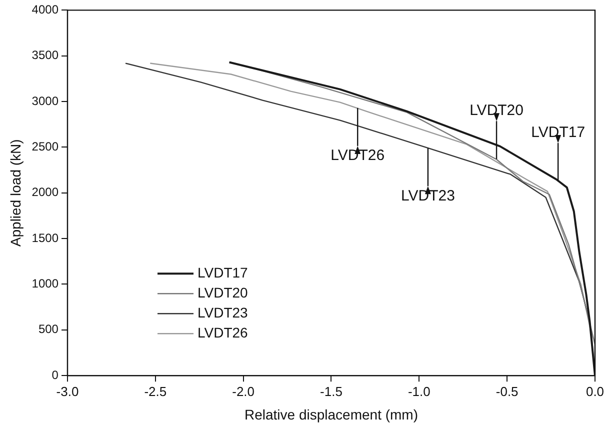  What do you see at coordinates (419, 391) in the screenshot?
I see `x-tick-label: -1.0` at bounding box center [419, 391].